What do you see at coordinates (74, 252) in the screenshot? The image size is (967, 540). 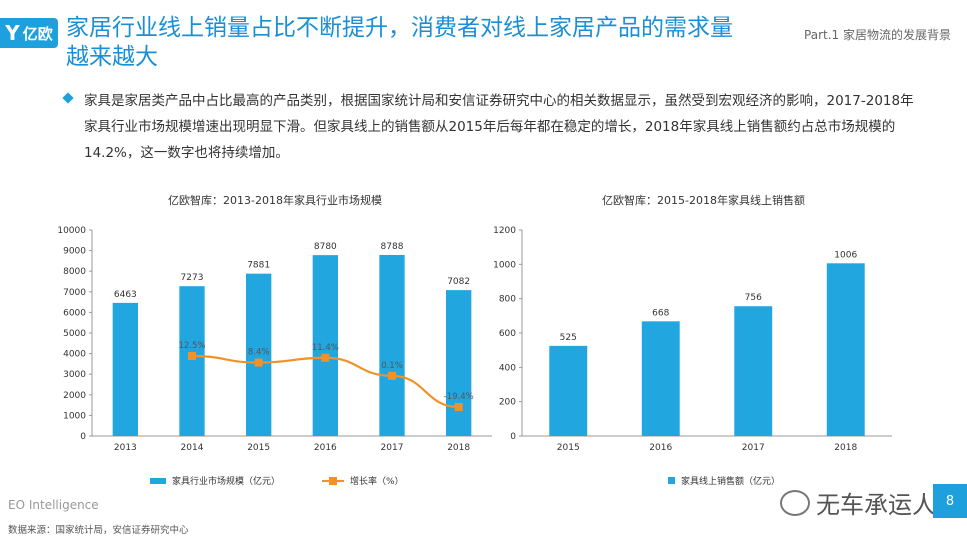 I see `y-tick-label: 9000` at bounding box center [74, 252].